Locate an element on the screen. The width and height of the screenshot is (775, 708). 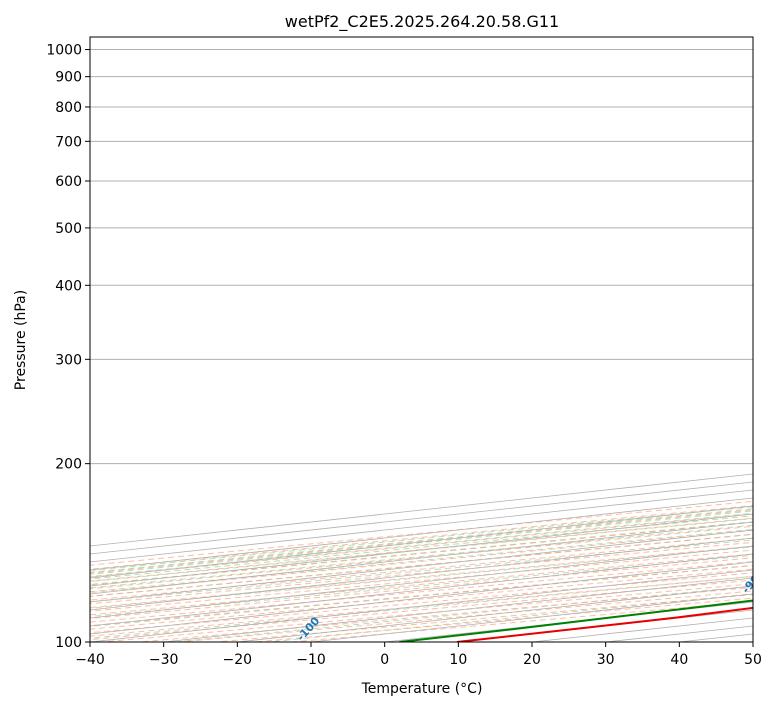
y-tick-label: 700 is located at coordinates (68, 142).